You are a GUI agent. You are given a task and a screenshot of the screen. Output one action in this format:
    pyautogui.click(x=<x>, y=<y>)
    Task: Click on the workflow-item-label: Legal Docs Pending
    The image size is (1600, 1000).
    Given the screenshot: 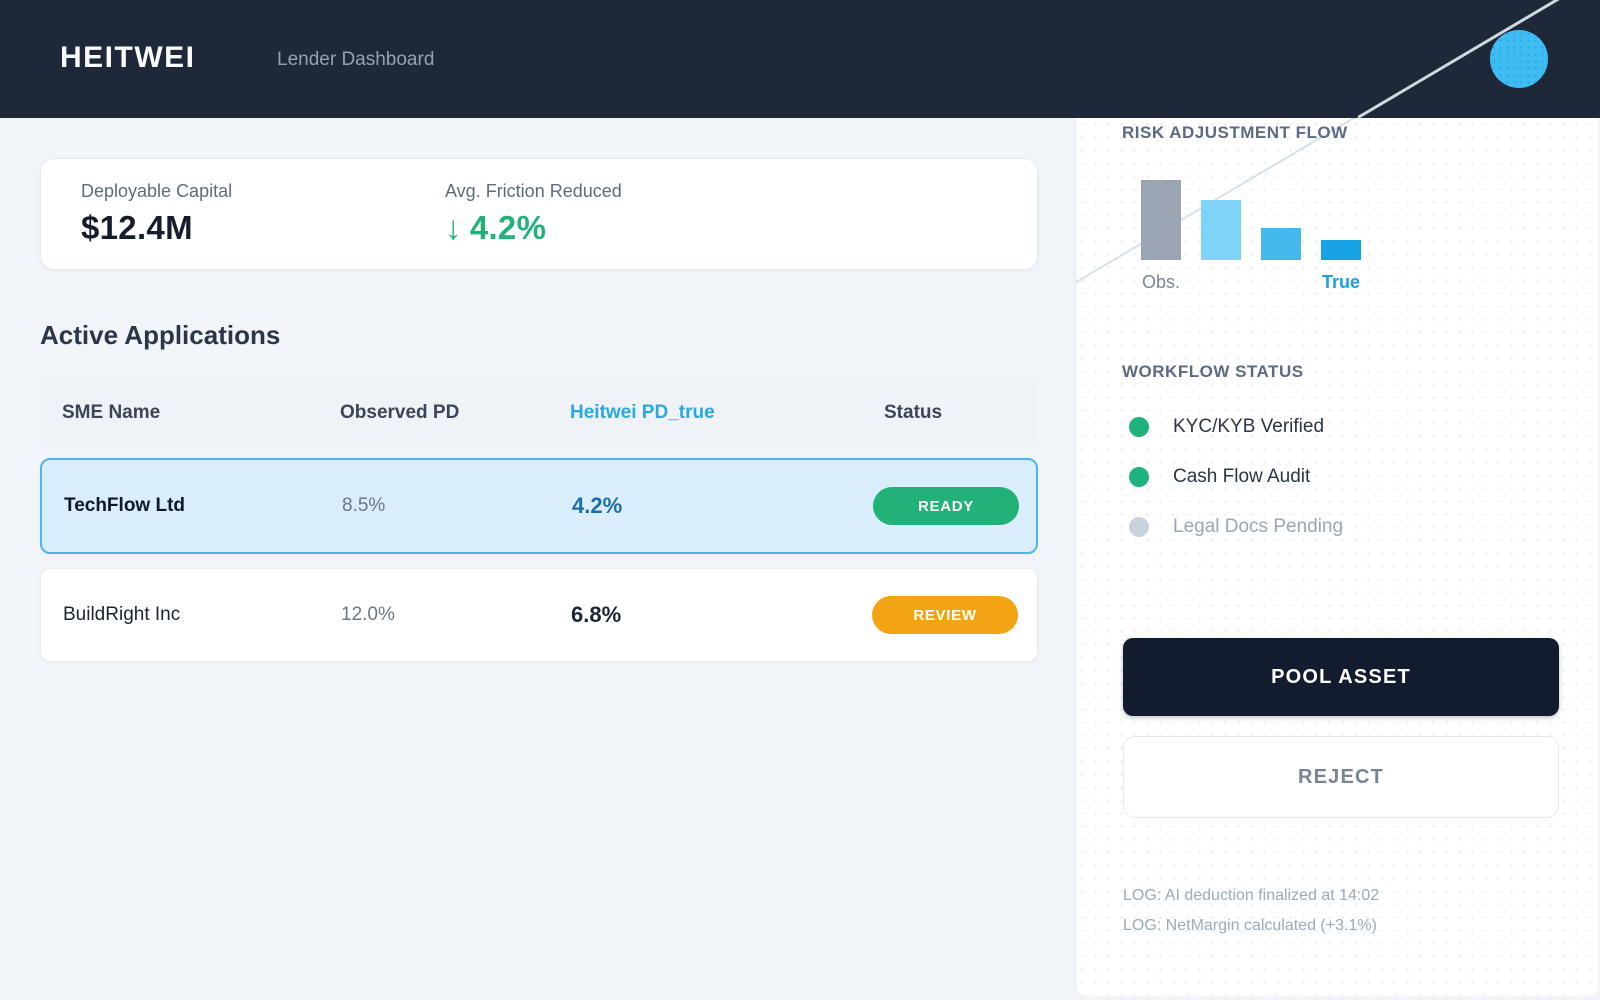 What is the action you would take?
    pyautogui.click(x=1258, y=526)
    